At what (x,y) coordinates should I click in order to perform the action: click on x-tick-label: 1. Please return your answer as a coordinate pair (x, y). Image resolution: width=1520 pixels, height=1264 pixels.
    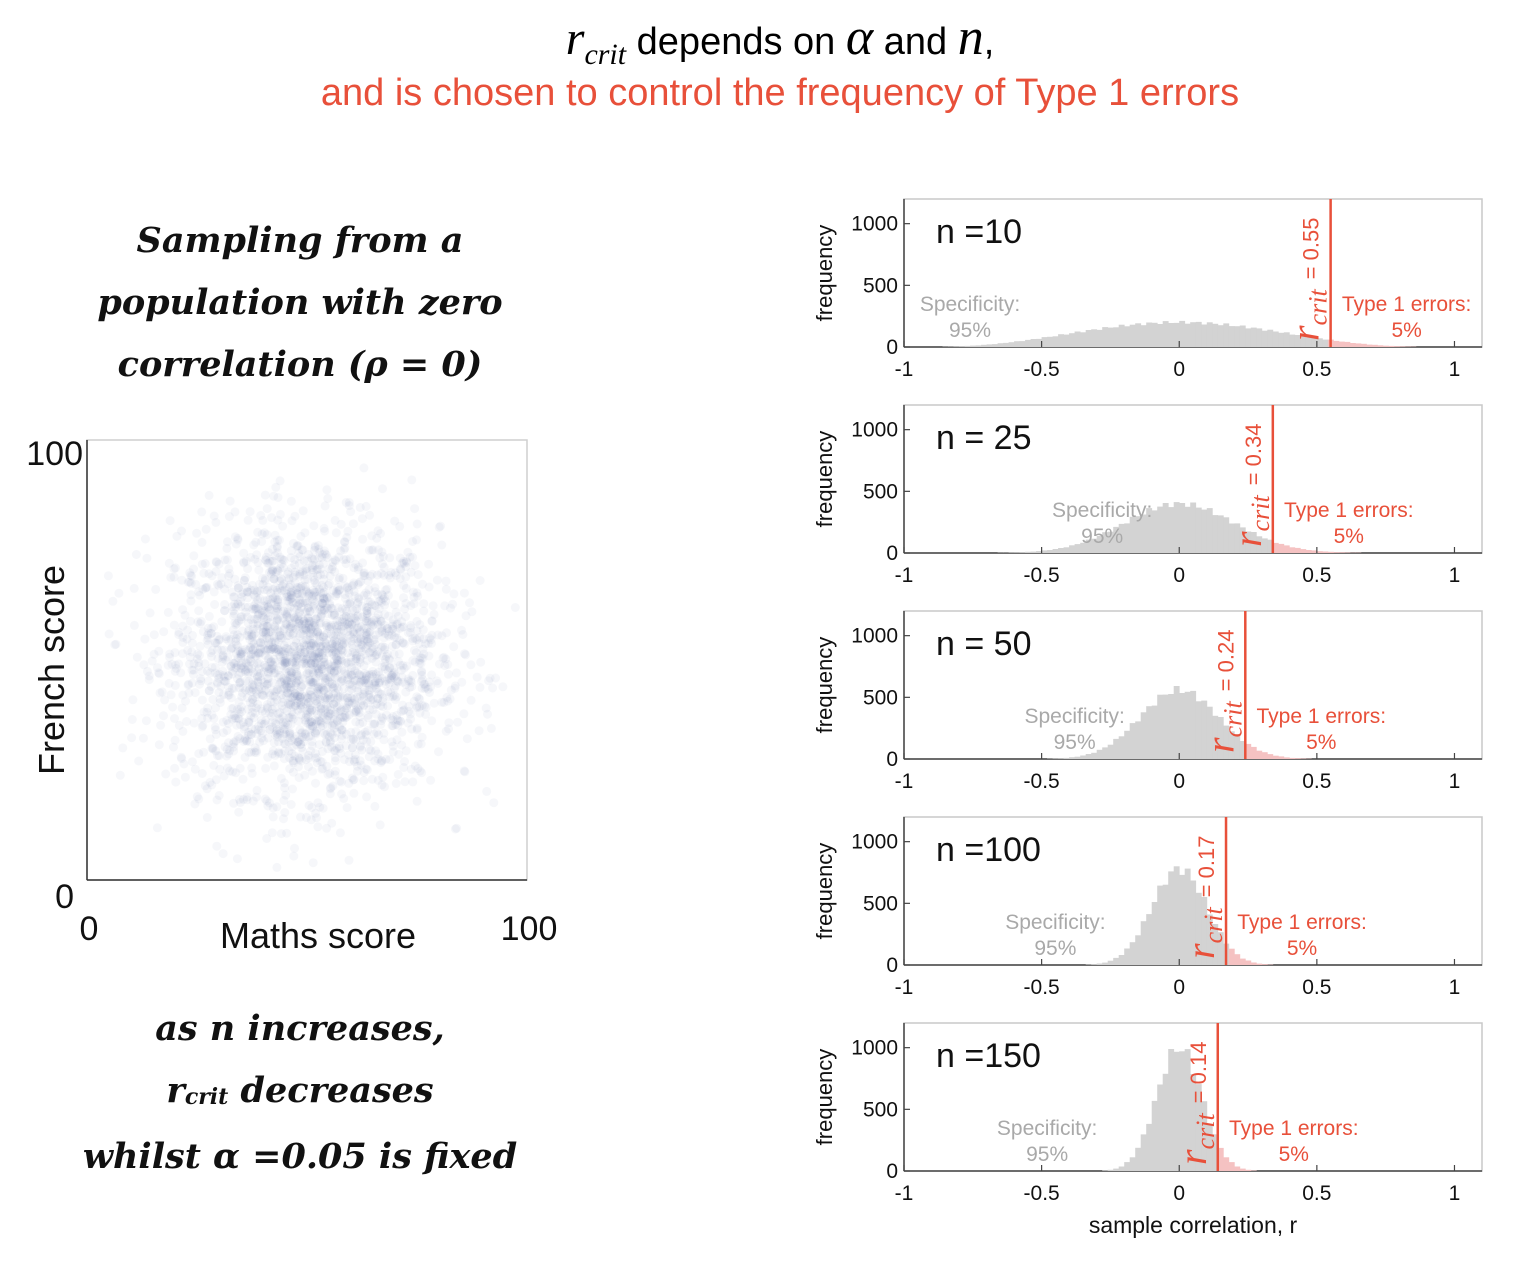
    Looking at the image, I should click on (1455, 1193).